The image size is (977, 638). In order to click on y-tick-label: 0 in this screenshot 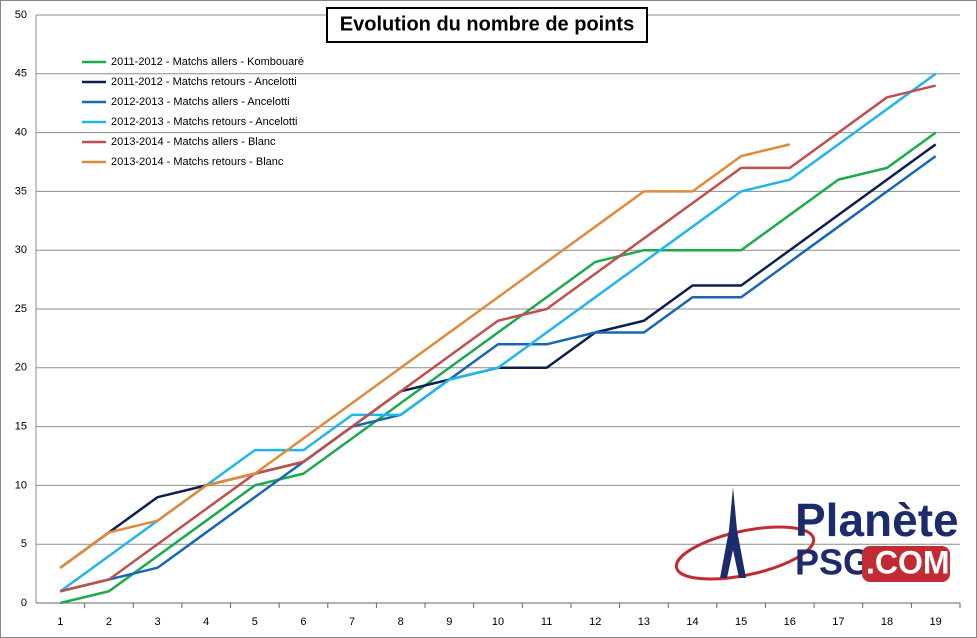, I will do `click(24, 603)`.